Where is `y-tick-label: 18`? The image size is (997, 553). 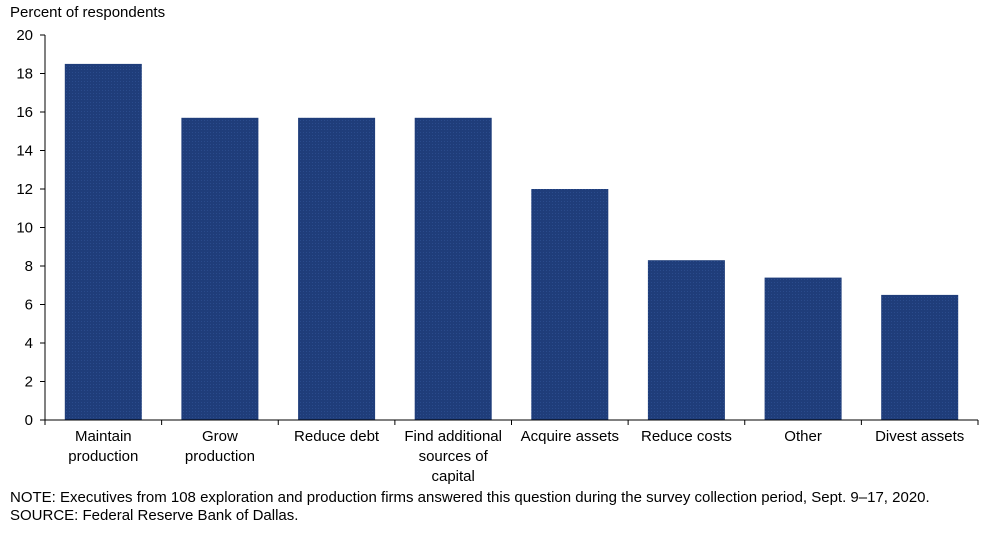
y-tick-label: 18 is located at coordinates (24, 74).